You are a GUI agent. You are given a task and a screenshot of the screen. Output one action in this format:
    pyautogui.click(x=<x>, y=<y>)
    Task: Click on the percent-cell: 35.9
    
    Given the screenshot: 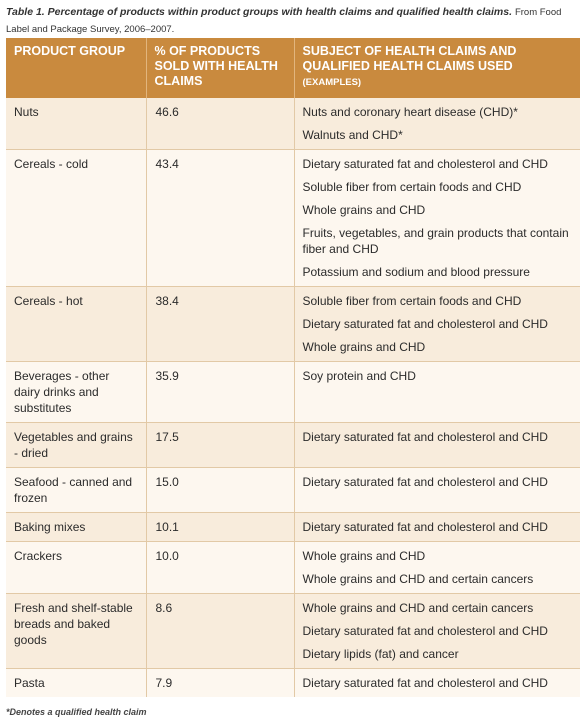 What is the action you would take?
    pyautogui.click(x=219, y=392)
    